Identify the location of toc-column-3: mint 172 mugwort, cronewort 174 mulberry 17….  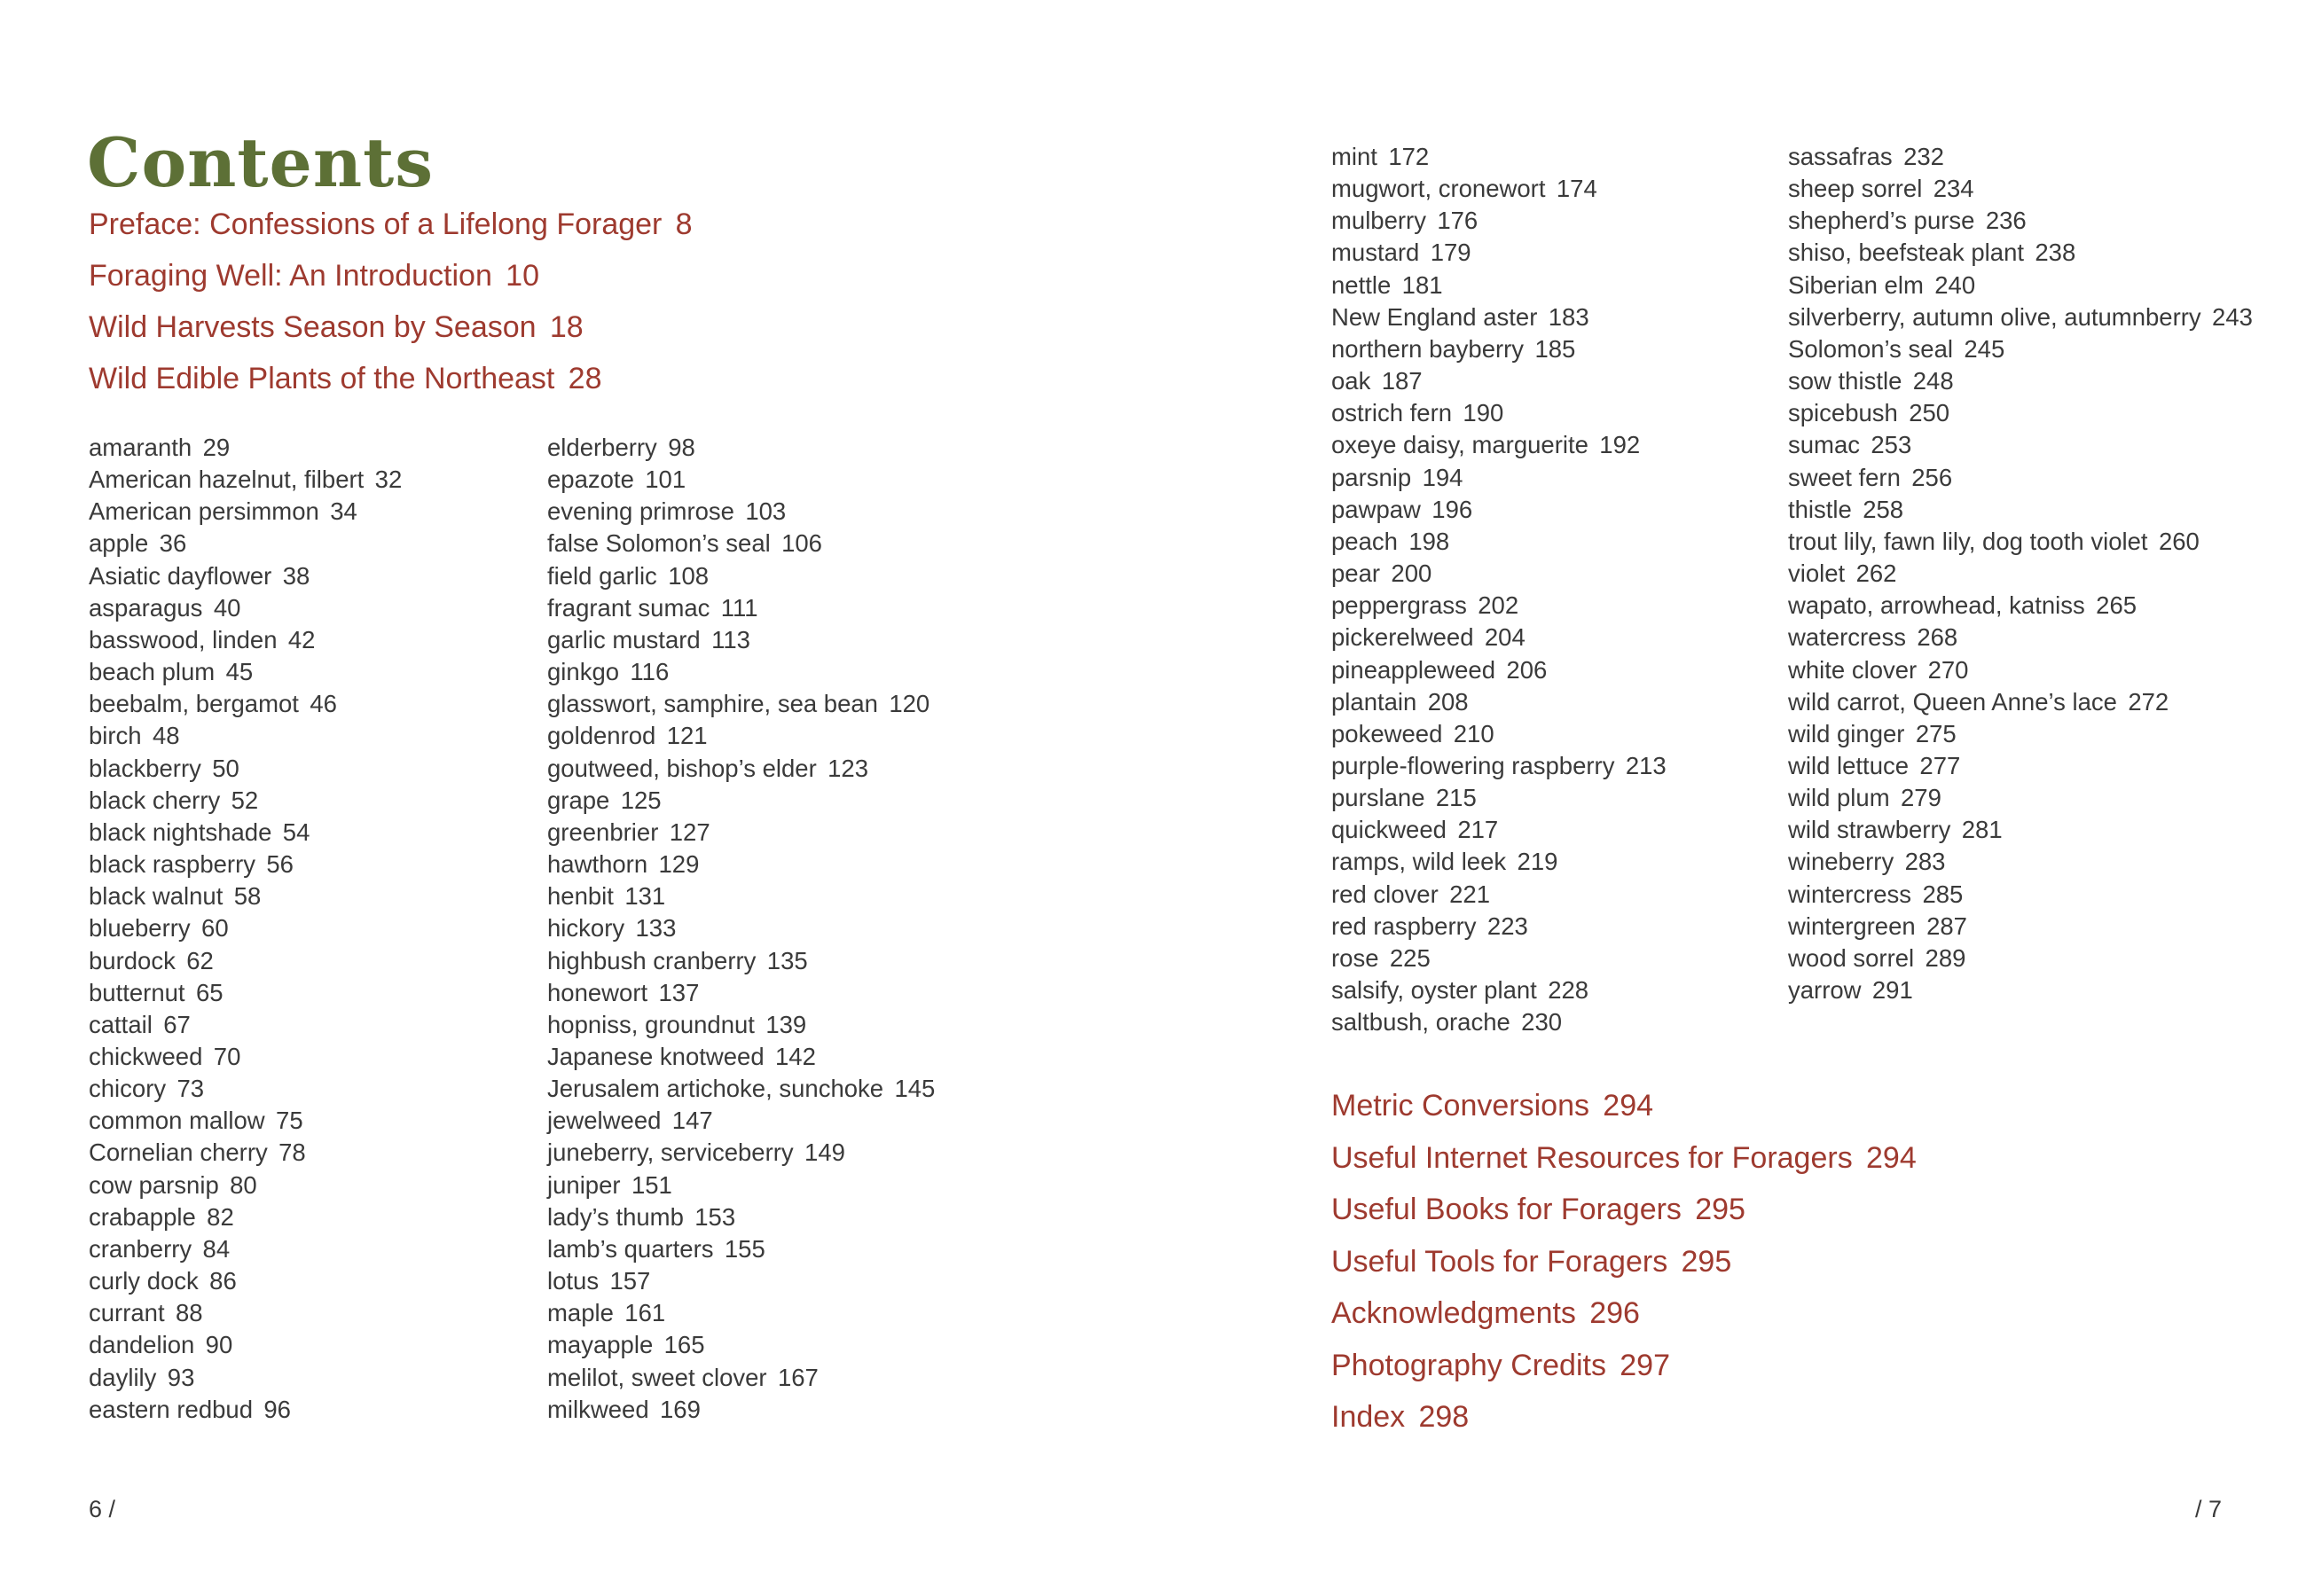
(1499, 589).